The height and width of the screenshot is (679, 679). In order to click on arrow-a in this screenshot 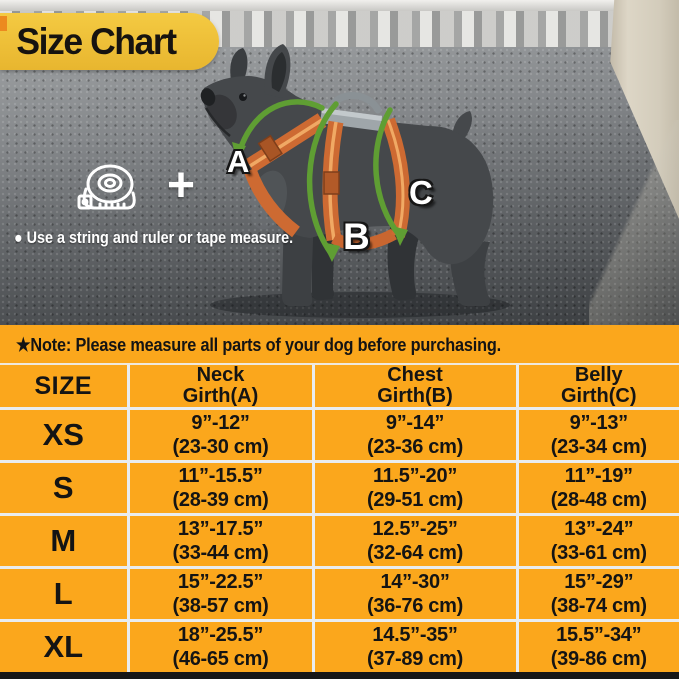, I will do `click(281, 126)`.